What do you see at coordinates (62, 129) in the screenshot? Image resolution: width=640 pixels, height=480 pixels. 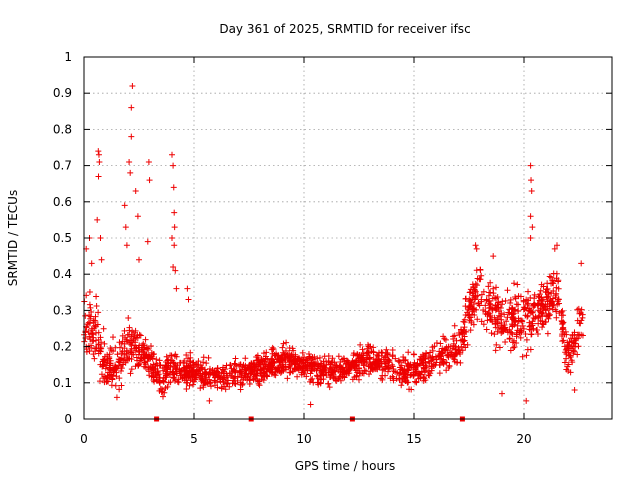 I see `y-tick-label: 0.8` at bounding box center [62, 129].